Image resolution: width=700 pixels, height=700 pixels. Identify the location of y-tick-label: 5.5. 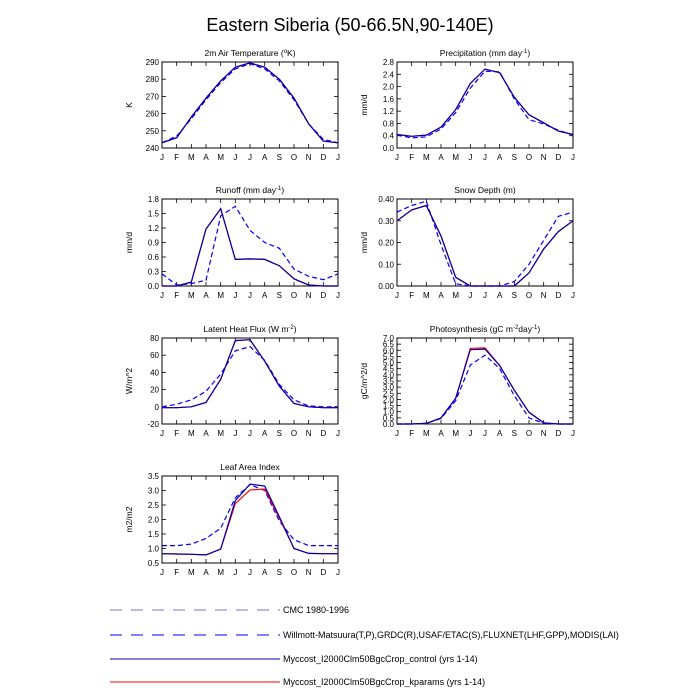
(389, 356).